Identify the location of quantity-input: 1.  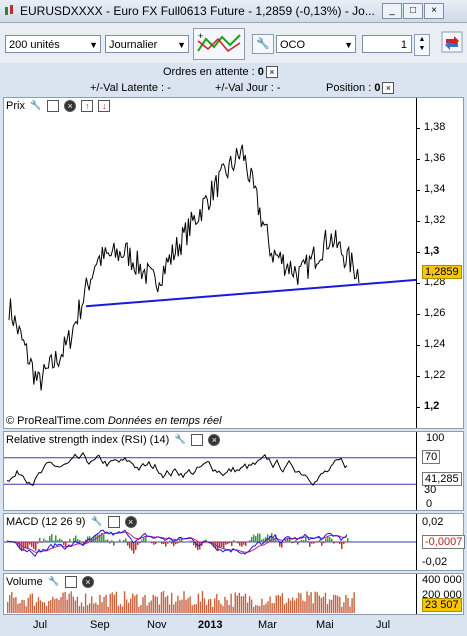
(387, 44).